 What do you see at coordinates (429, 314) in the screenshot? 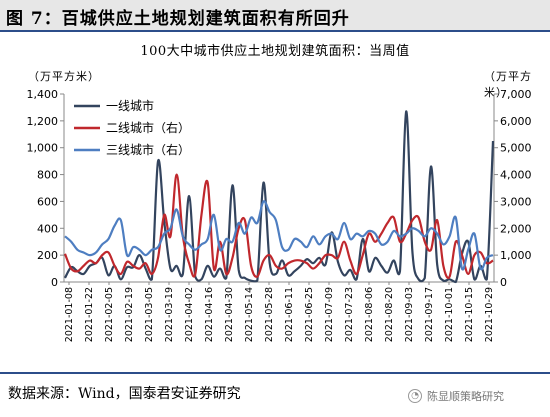
I see `x-tick-label: 2021-09-17` at bounding box center [429, 314].